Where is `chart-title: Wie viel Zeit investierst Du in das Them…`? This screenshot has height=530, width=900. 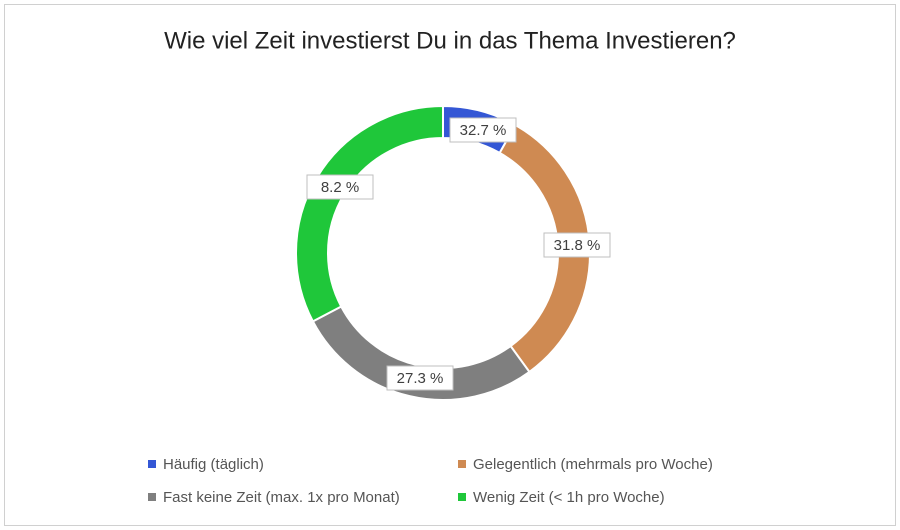 chart-title: Wie viel Zeit investierst Du in das Them… is located at coordinates (450, 40).